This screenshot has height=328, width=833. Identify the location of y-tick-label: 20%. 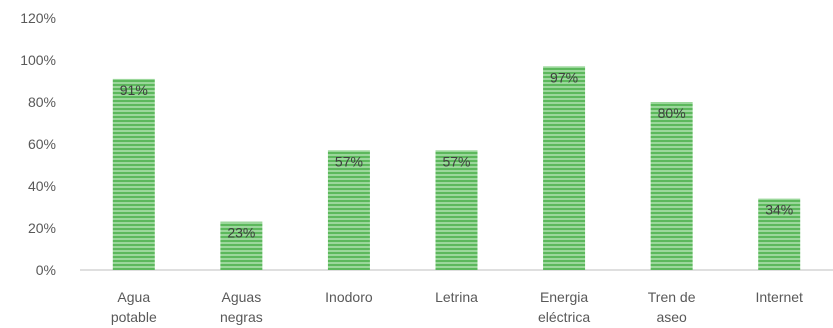
(42, 228).